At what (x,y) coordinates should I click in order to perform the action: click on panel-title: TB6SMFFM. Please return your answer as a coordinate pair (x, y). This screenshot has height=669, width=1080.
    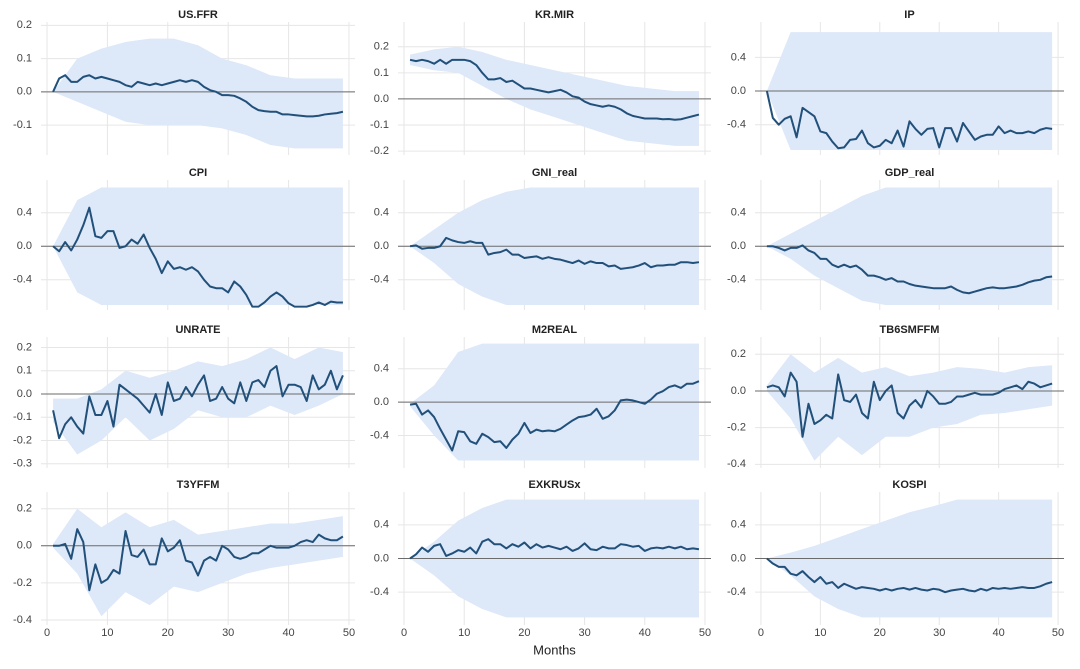
    Looking at the image, I should click on (910, 330).